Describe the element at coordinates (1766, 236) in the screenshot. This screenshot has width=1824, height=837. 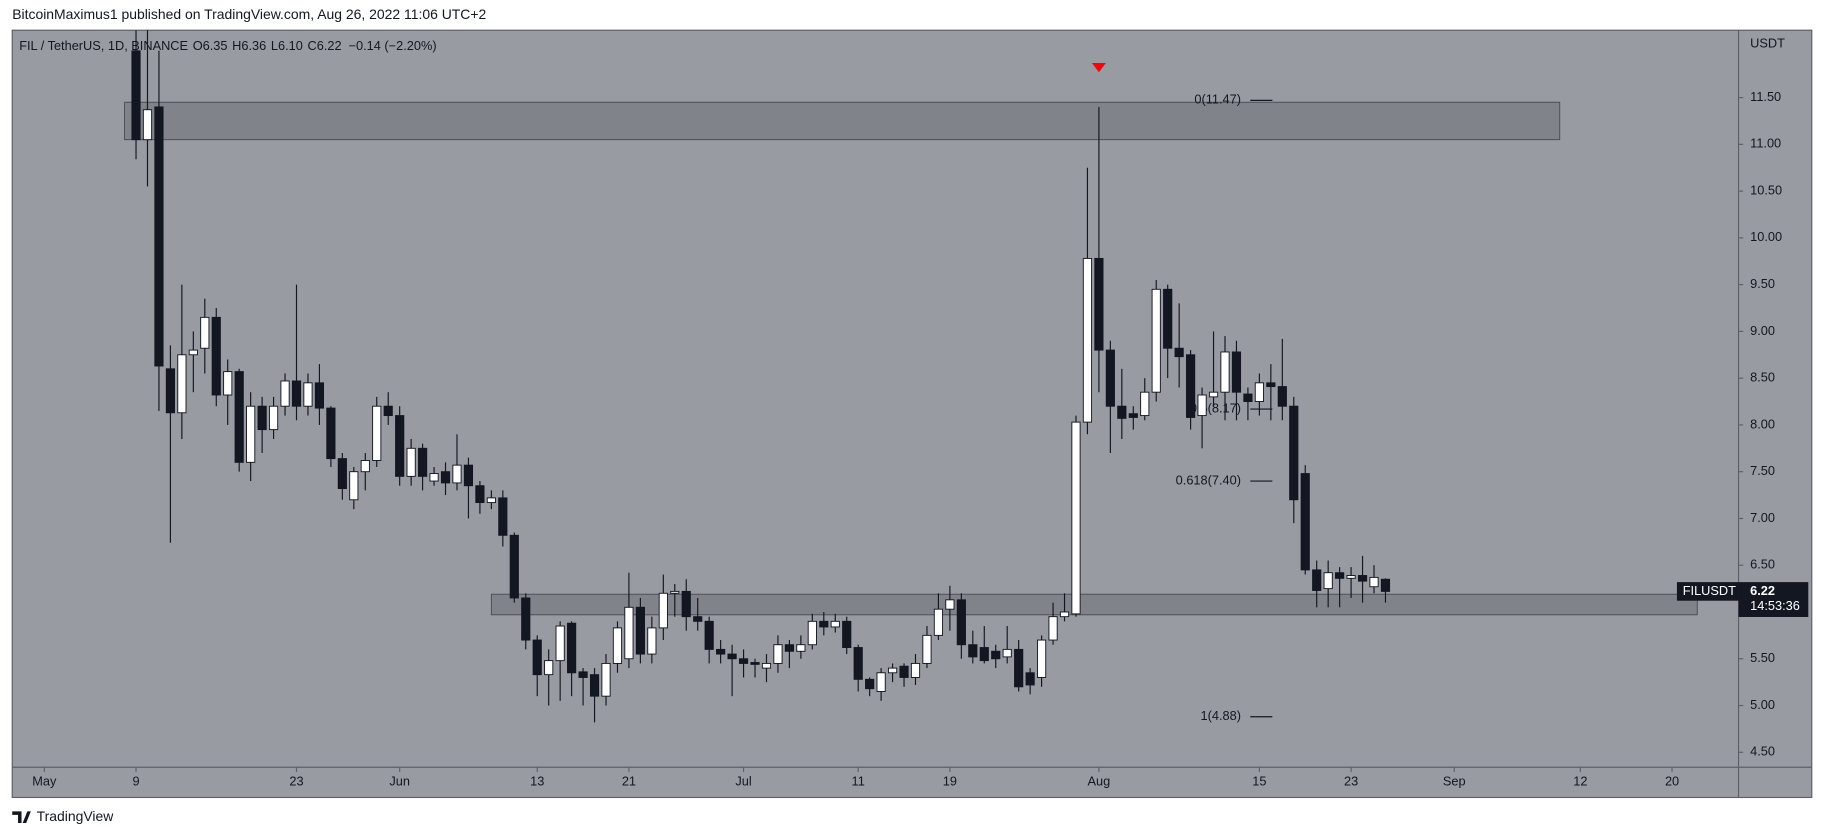
I see `y-tick-label: 10.00` at that location.